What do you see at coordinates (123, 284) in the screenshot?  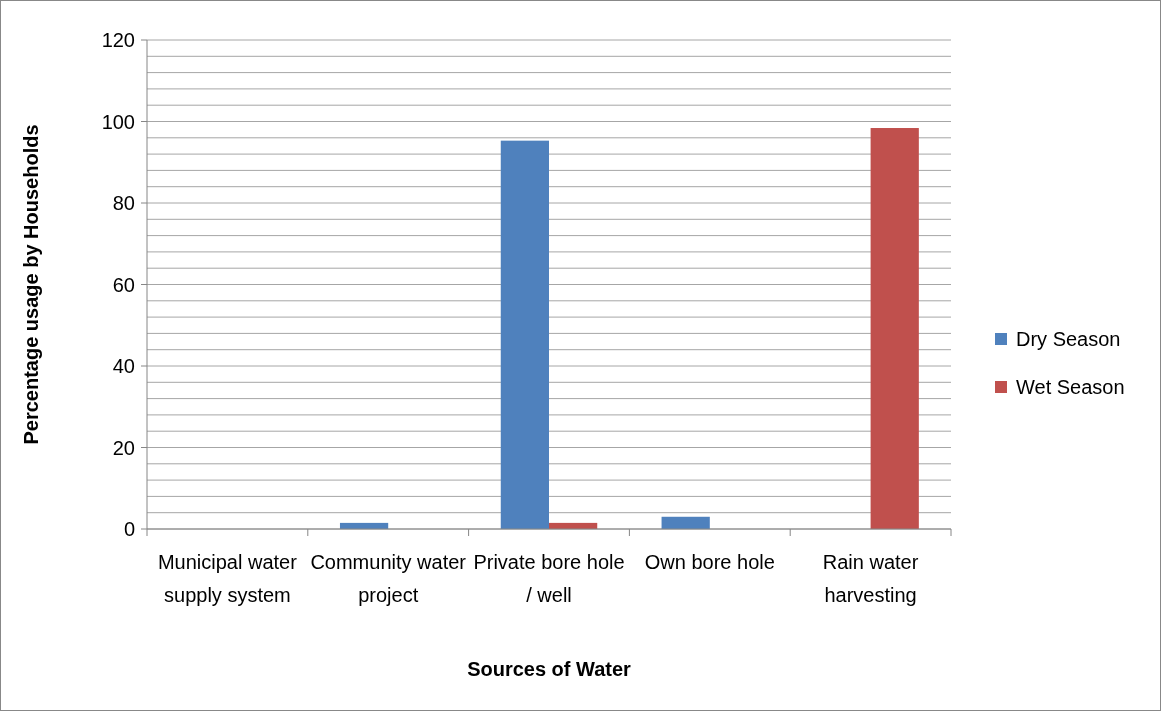 I see `y-tick-label: 60` at bounding box center [123, 284].